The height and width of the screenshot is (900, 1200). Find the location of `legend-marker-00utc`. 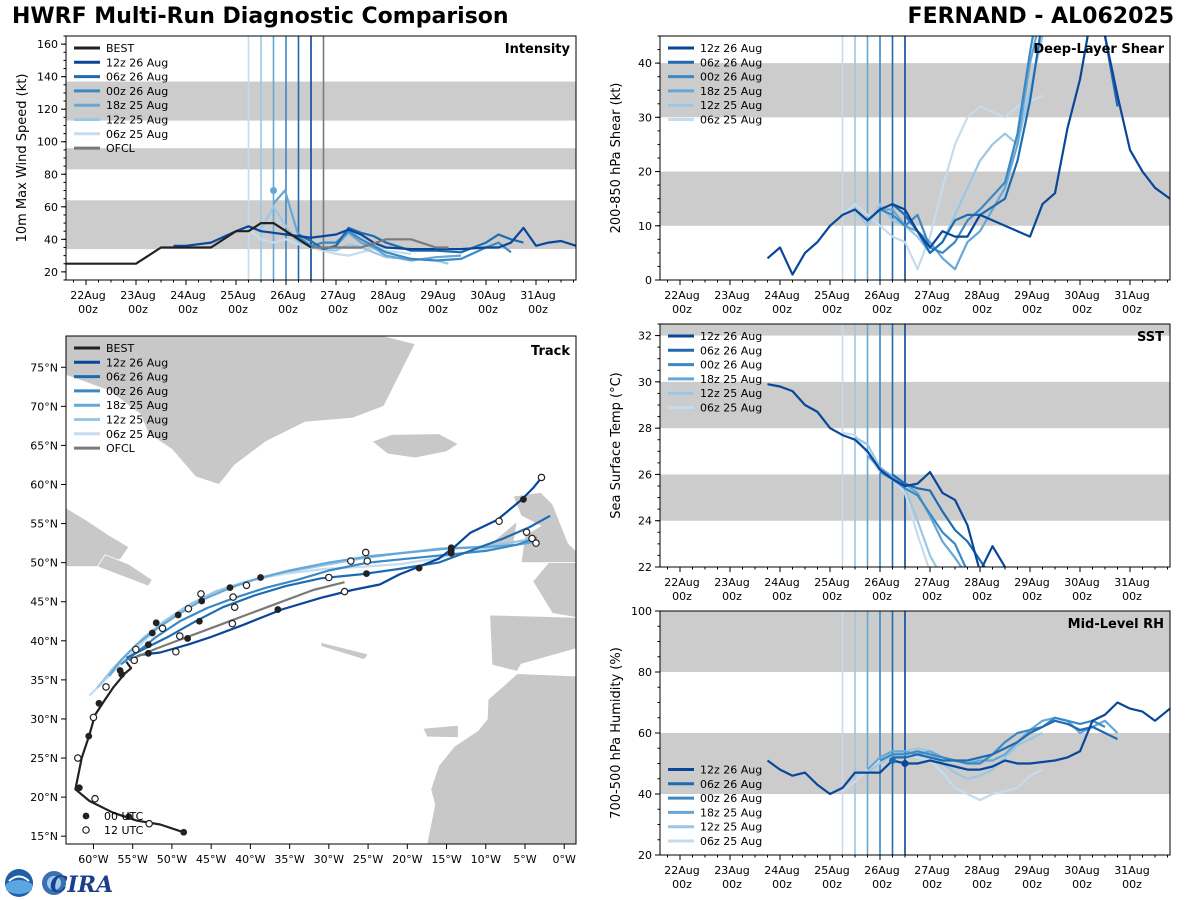

legend-marker-00utc is located at coordinates (86, 816).